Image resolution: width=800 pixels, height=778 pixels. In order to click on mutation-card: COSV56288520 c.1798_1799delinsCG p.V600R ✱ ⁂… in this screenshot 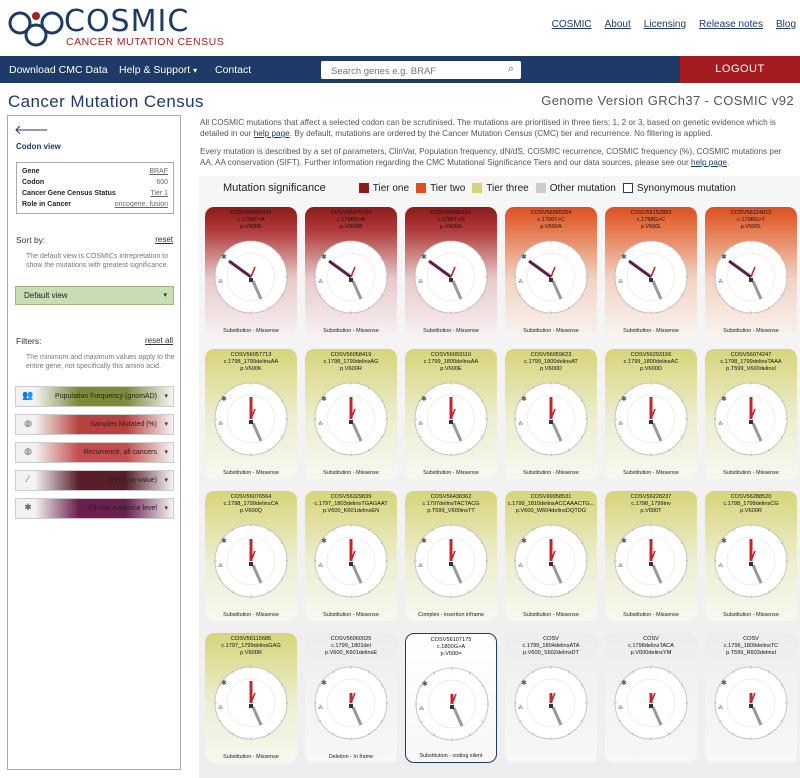, I will do `click(751, 556)`.